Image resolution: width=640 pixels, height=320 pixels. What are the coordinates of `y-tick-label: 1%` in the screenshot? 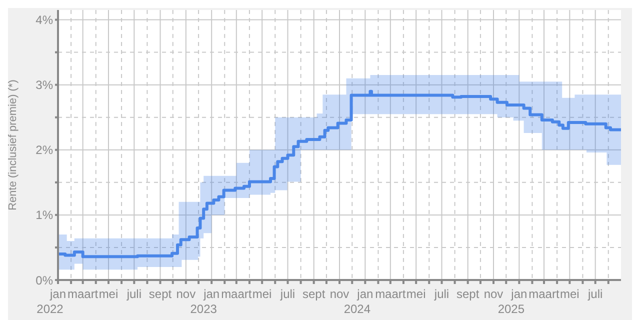 It's located at (45, 215).